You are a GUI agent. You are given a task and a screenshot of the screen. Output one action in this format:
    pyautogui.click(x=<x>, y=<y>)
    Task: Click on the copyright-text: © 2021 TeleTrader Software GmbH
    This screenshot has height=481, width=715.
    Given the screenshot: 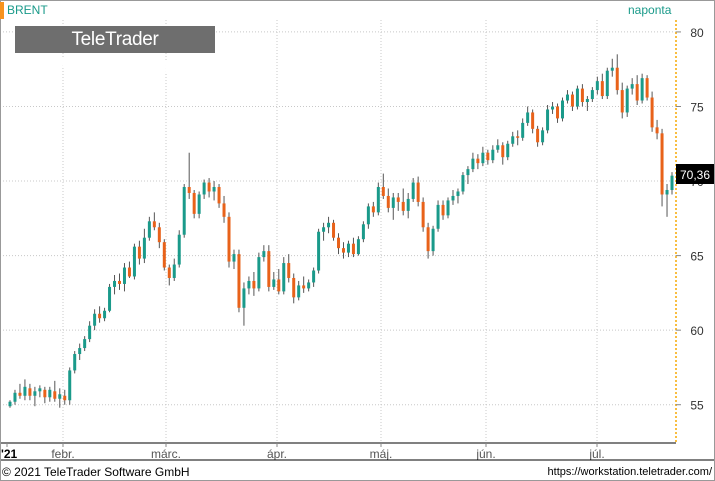 What is the action you would take?
    pyautogui.click(x=96, y=472)
    